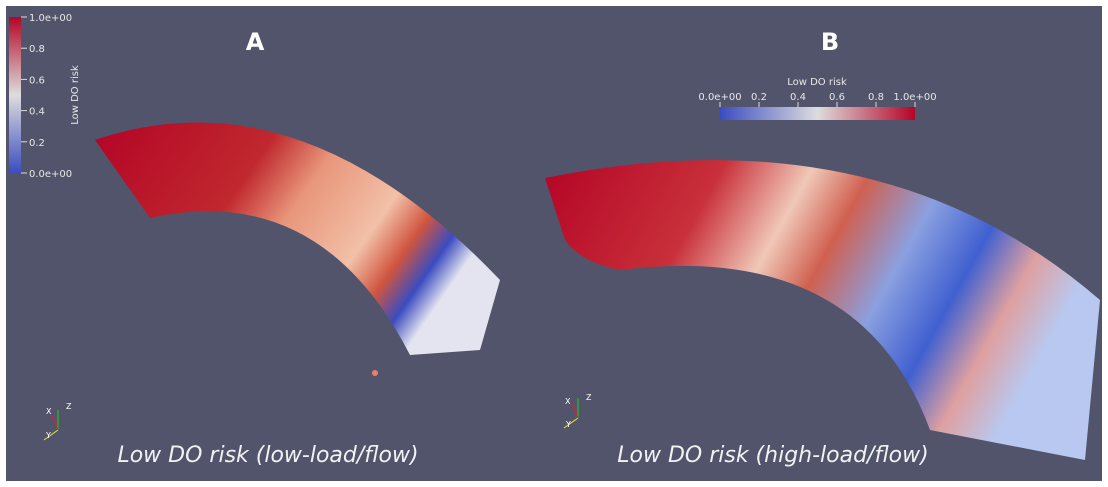 The image size is (1108, 487). I want to click on panel-label: B, so click(830, 42).